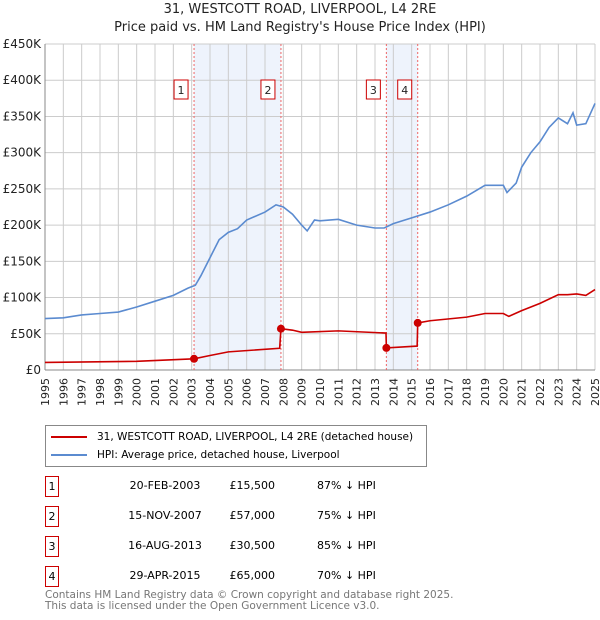 The height and width of the screenshot is (620, 600). Describe the element at coordinates (346, 485) in the screenshot. I see `sale-hpi-diff: 87% ↓ HPI` at that location.